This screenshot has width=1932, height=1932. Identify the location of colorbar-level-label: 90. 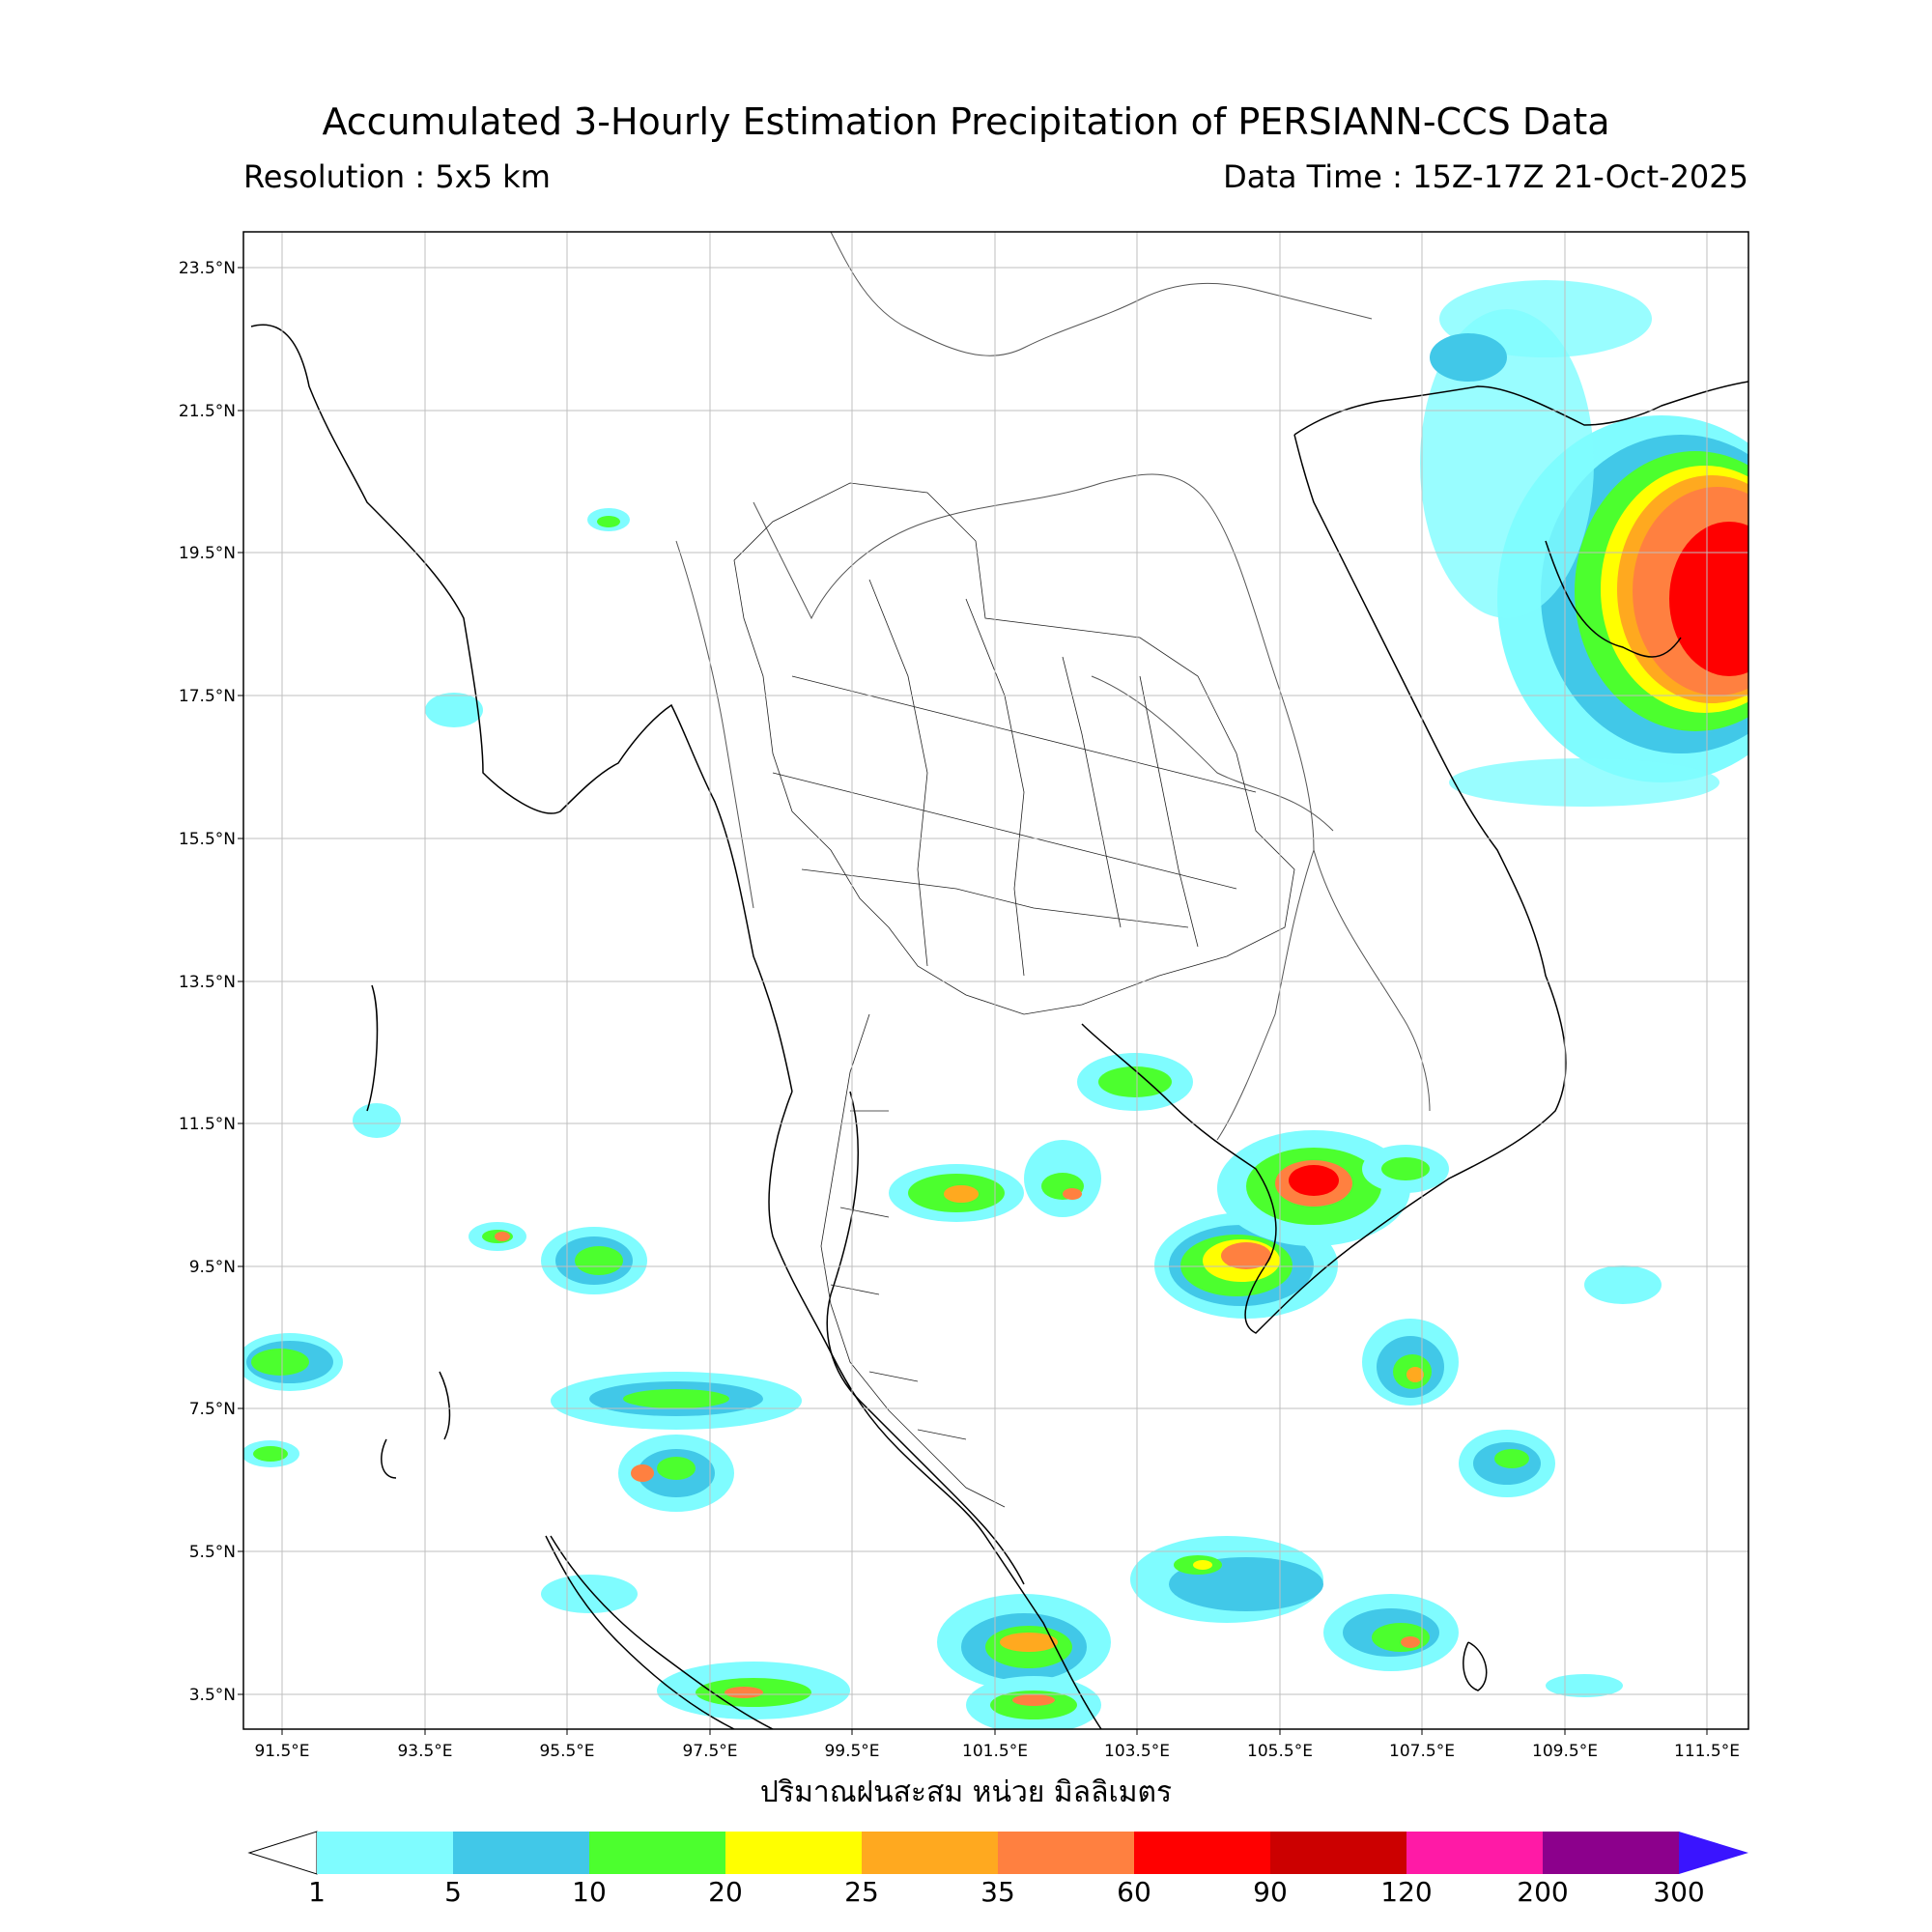
(1270, 1892).